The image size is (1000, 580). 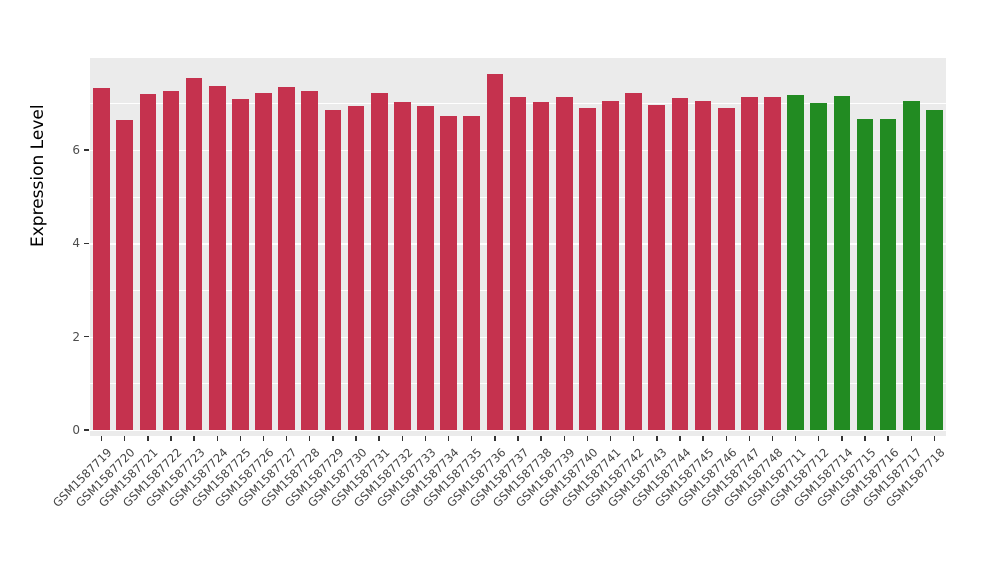 What do you see at coordinates (633, 261) in the screenshot?
I see `bar-GSM1587742` at bounding box center [633, 261].